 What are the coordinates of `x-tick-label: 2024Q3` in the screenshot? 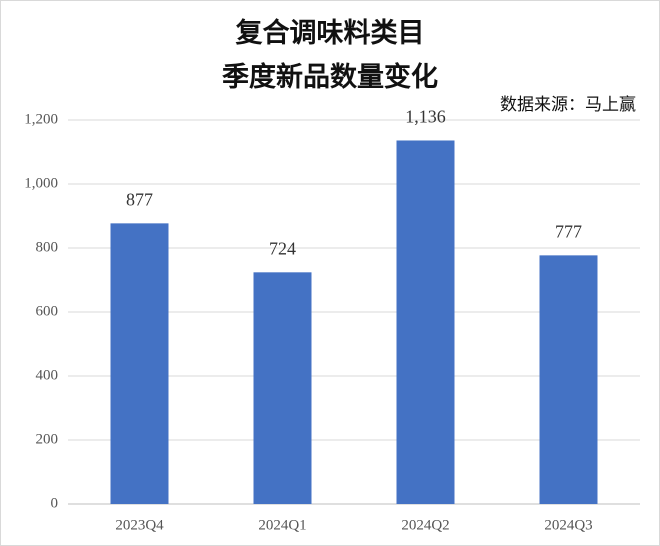 It's located at (568, 525).